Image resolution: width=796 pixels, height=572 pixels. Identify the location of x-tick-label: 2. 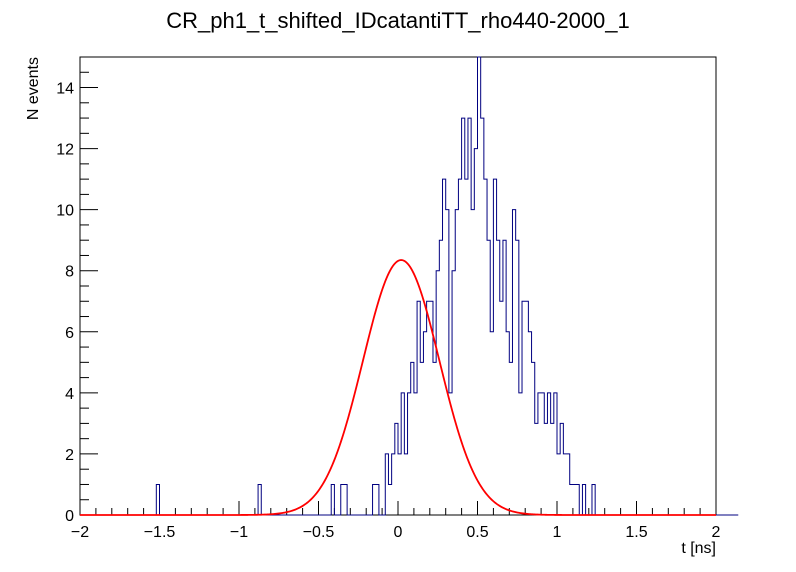
(716, 532).